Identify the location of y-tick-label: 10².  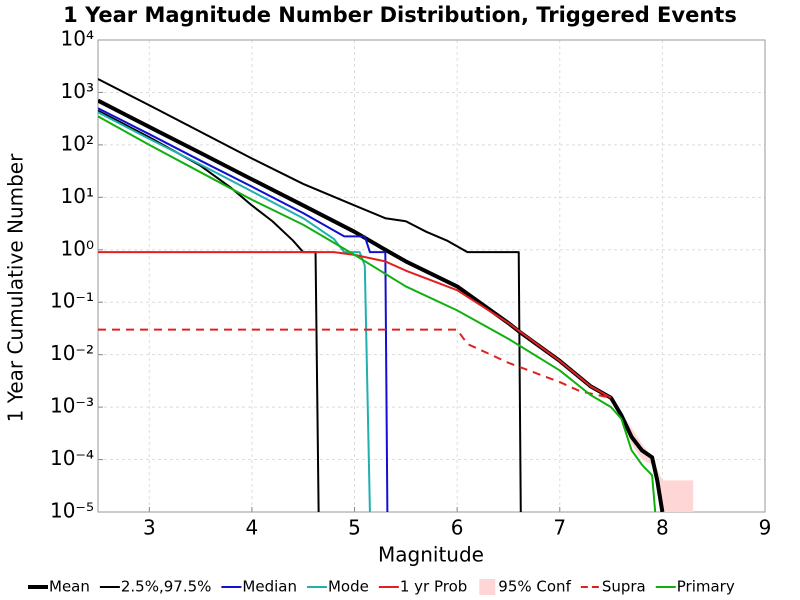
(77, 143).